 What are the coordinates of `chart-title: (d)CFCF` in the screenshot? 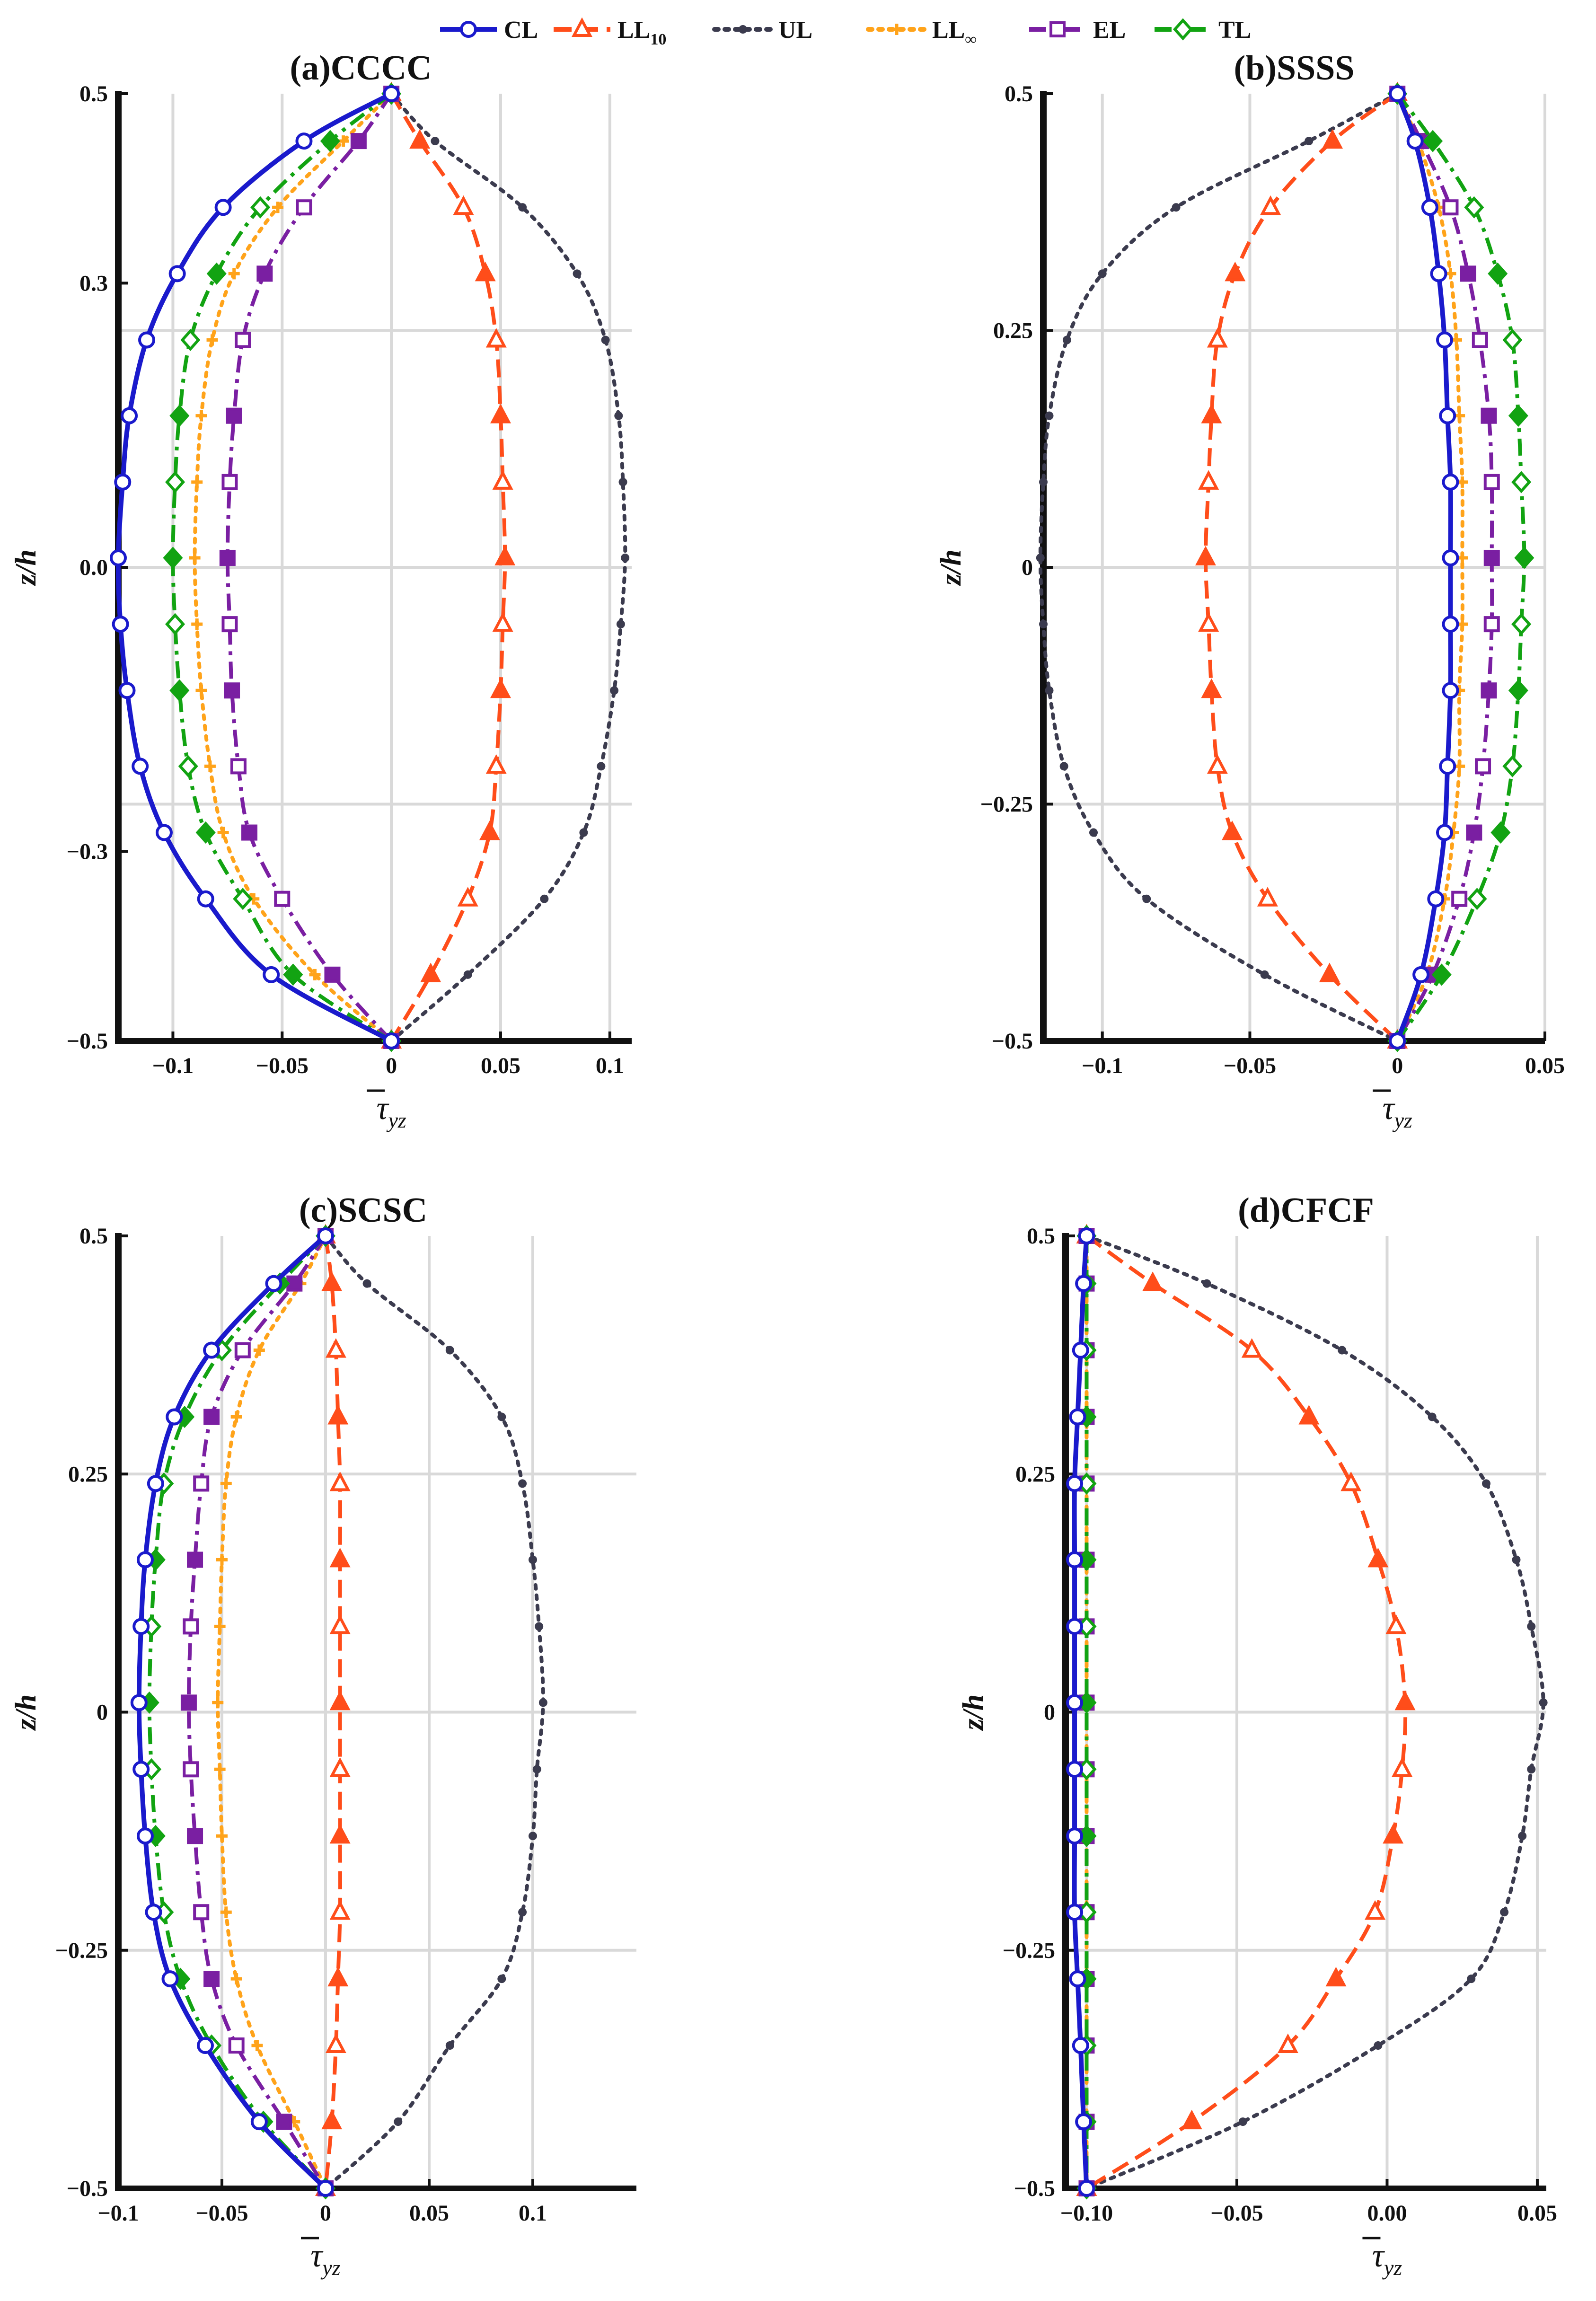 It's located at (1306, 1210).